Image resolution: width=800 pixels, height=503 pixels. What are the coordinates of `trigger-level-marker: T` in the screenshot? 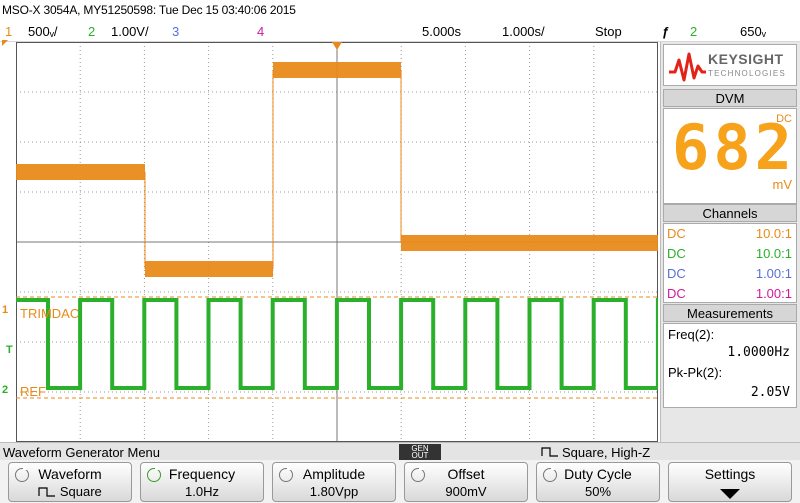 It's located at (9, 350).